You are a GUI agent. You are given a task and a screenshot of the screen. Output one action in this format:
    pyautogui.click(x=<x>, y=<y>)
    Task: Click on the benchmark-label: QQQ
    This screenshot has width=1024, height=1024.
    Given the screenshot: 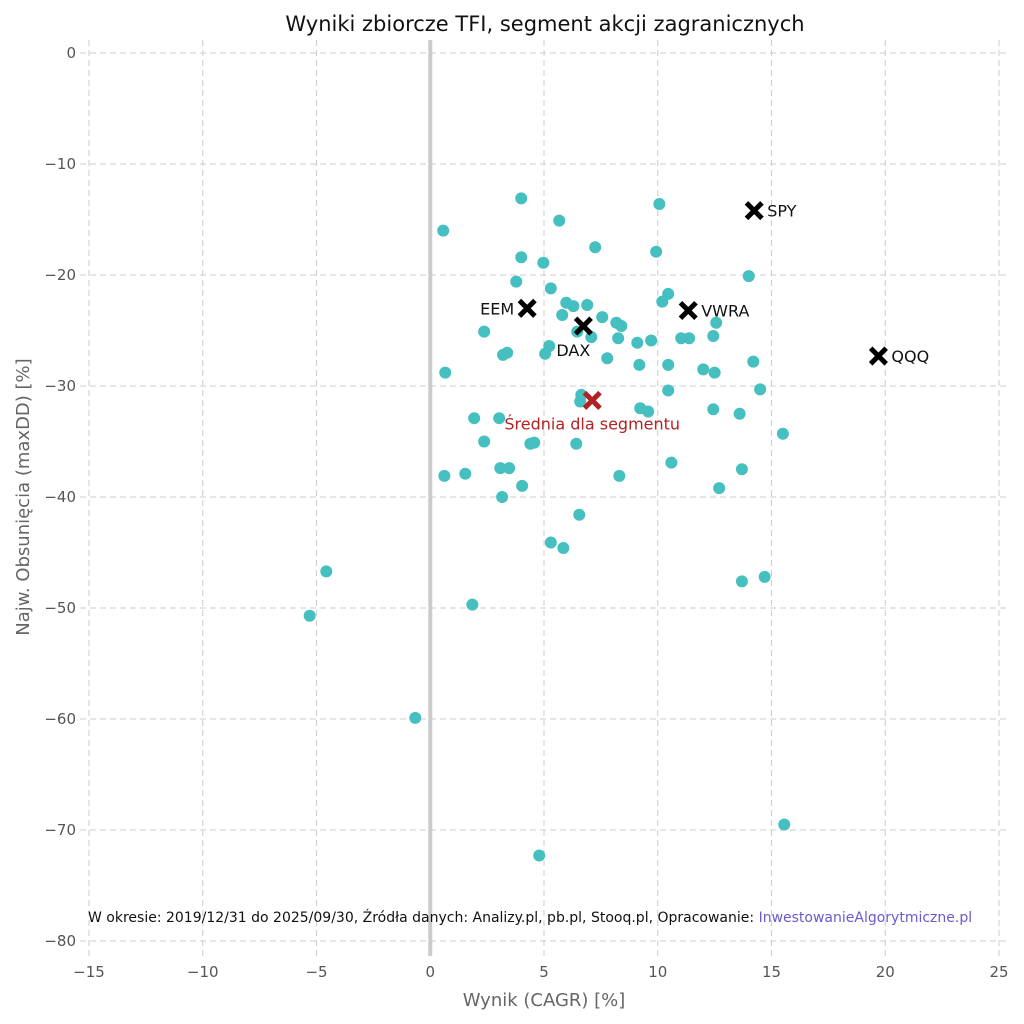 What is the action you would take?
    pyautogui.click(x=910, y=356)
    